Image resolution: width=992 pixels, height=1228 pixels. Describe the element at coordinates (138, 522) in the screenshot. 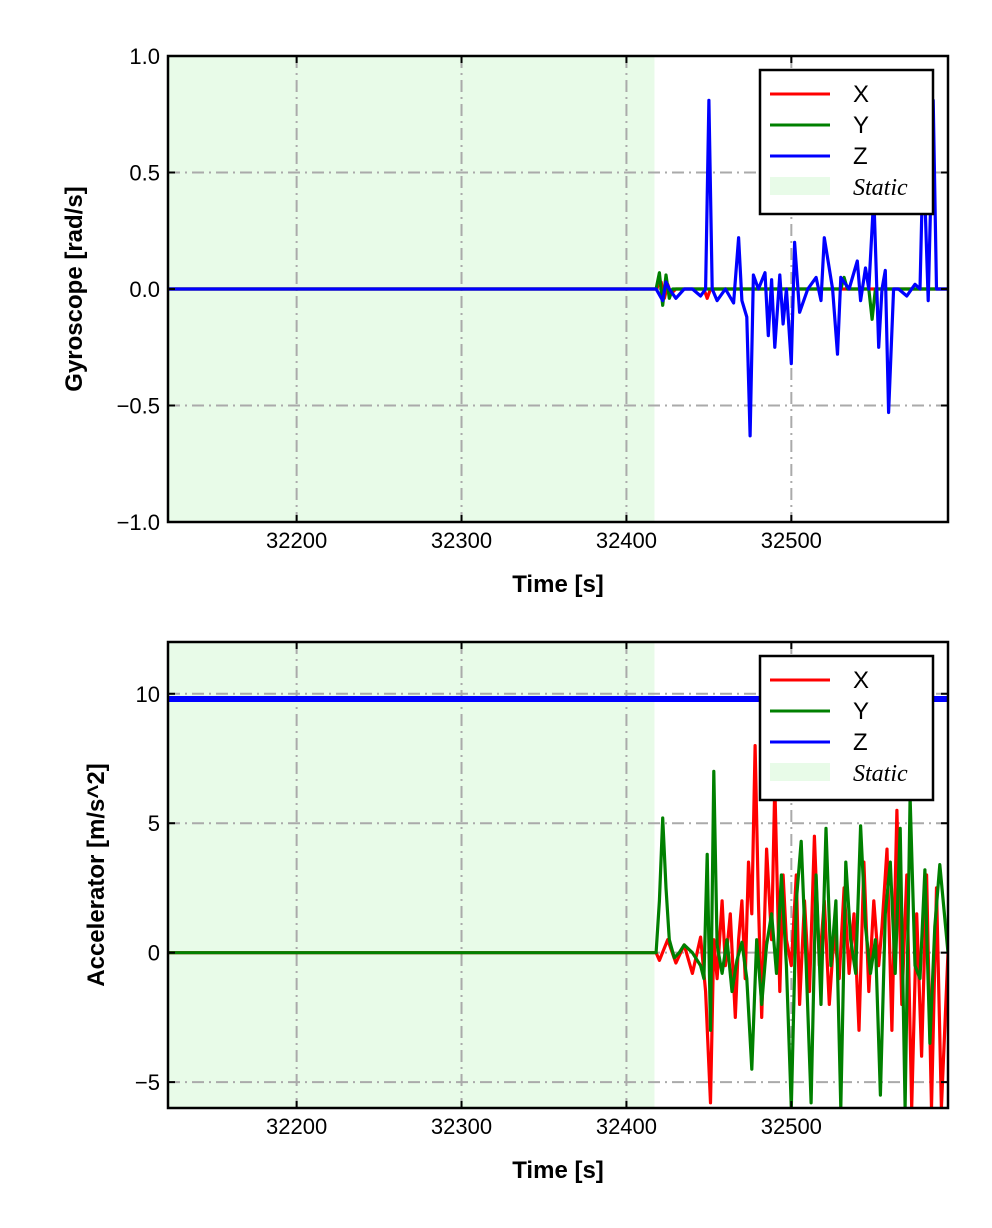

I see `y-tick-label: −1.0` at that location.